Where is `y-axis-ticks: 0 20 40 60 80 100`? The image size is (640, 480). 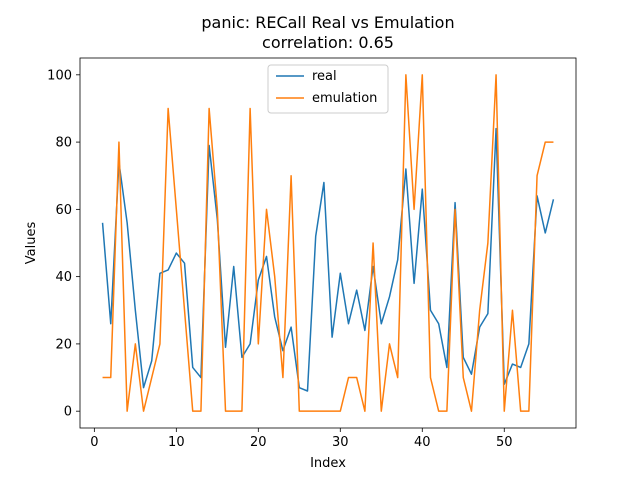
y-axis-ticks: 0 20 40 60 80 100 is located at coordinates (63, 244).